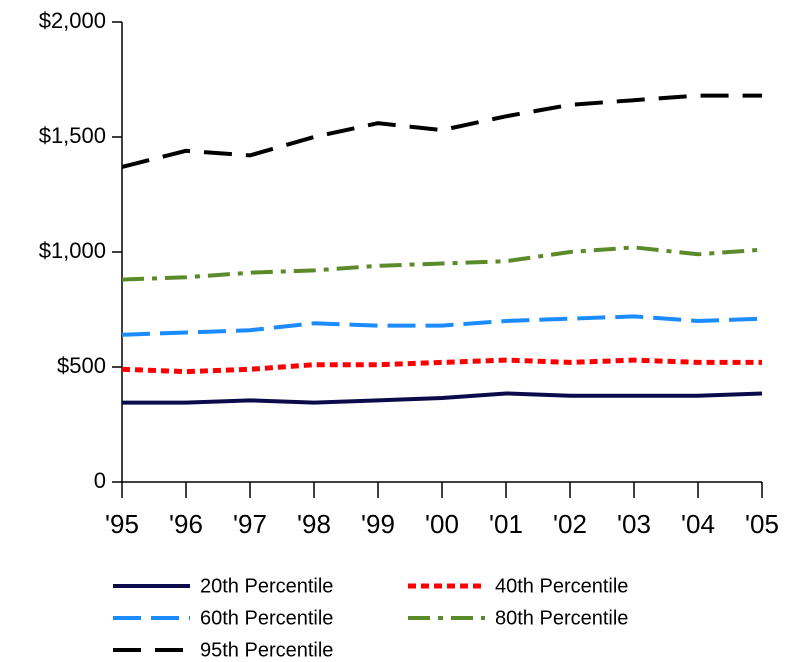 The height and width of the screenshot is (662, 786). Describe the element at coordinates (561, 618) in the screenshot. I see `legend-label: 80th Percentile` at that location.